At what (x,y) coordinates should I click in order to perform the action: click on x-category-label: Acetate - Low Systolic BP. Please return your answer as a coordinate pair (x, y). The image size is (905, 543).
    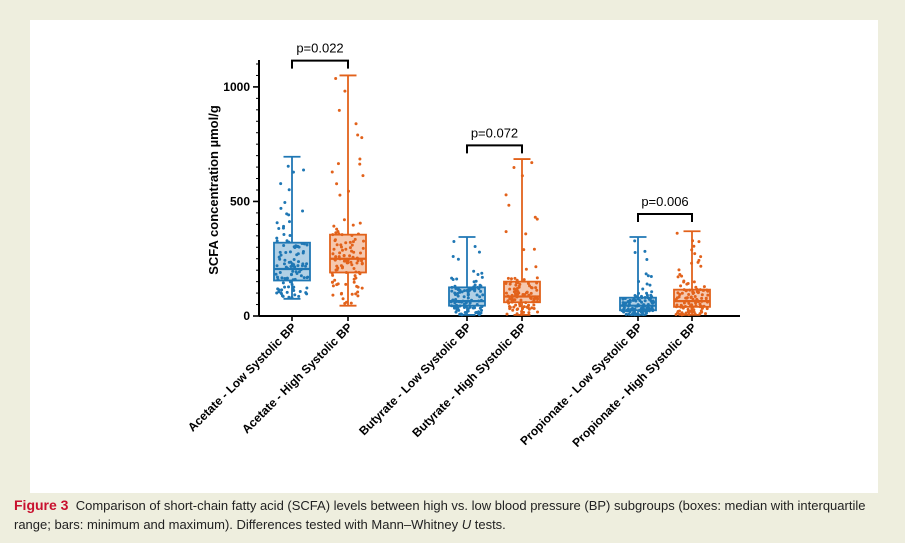
    Looking at the image, I should click on (242, 377).